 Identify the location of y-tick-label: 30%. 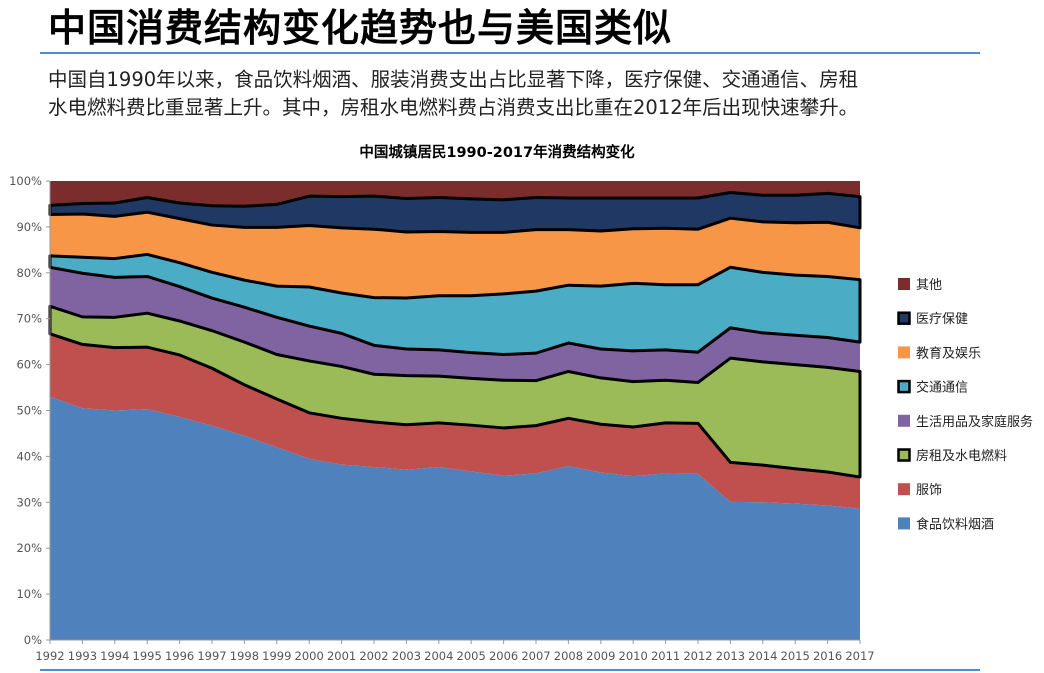
(29, 502).